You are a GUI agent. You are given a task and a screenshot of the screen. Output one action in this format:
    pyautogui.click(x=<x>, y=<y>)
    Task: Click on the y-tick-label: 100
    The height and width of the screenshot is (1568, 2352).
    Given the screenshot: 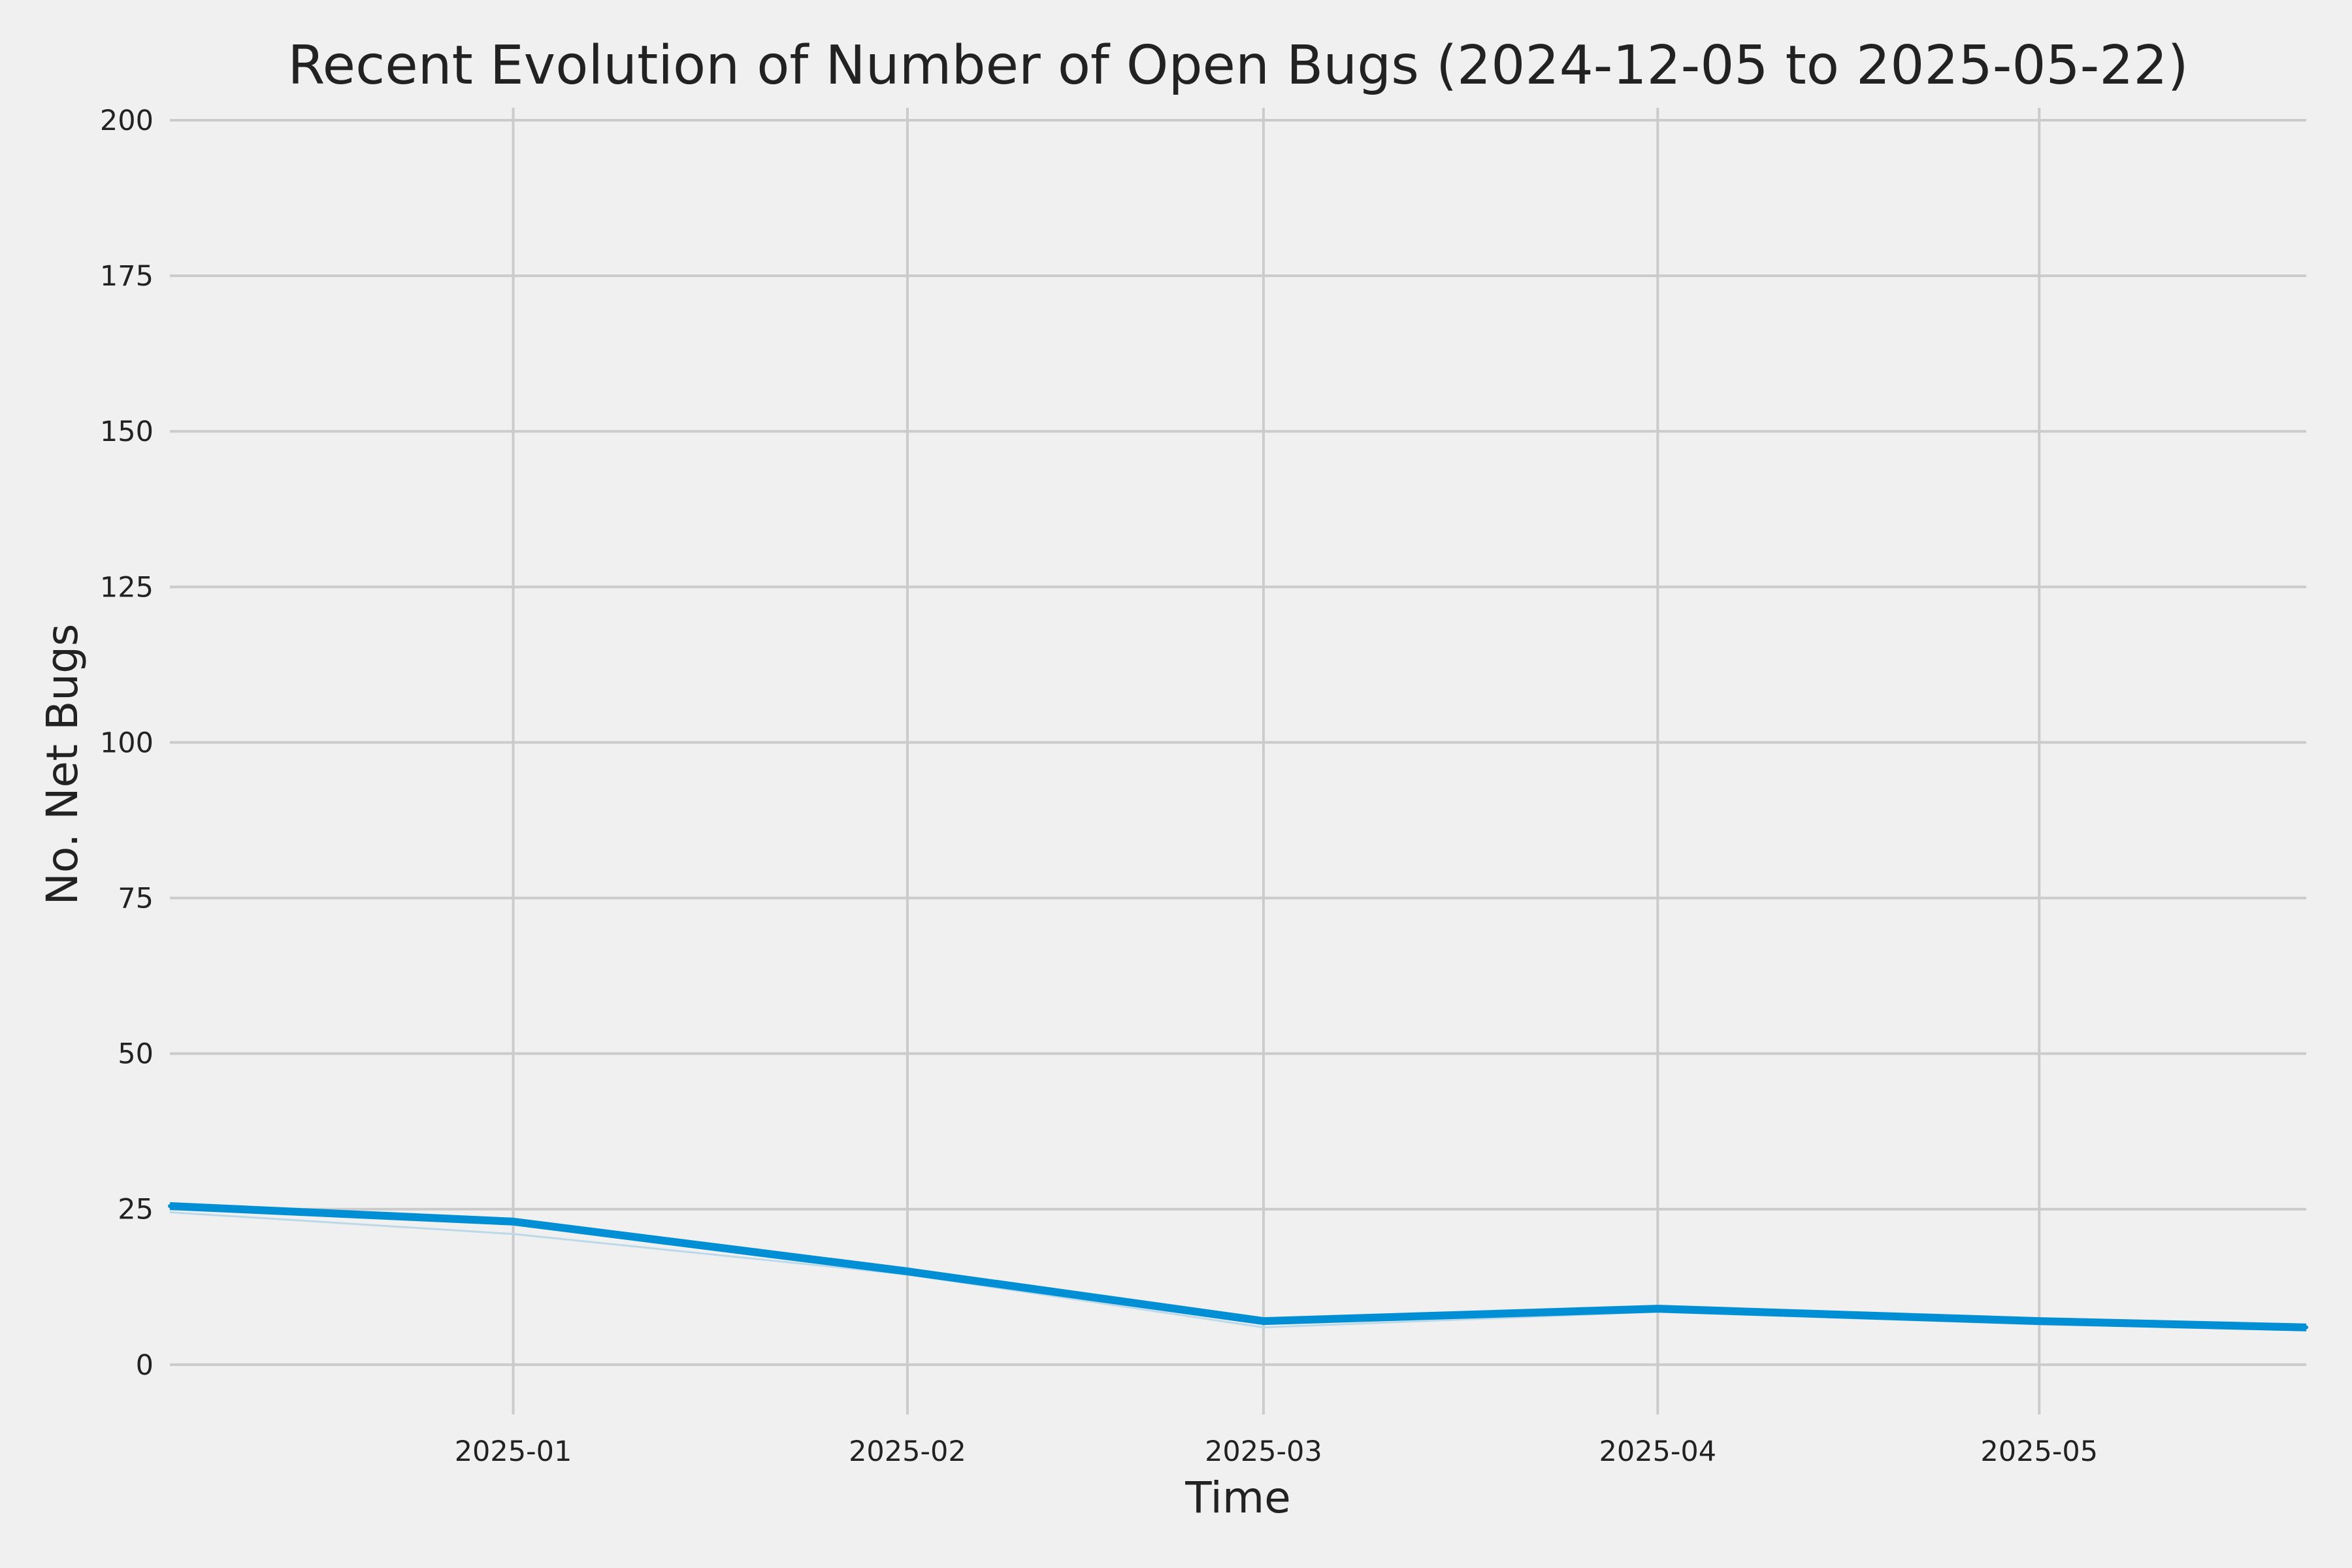 What is the action you would take?
    pyautogui.click(x=127, y=743)
    